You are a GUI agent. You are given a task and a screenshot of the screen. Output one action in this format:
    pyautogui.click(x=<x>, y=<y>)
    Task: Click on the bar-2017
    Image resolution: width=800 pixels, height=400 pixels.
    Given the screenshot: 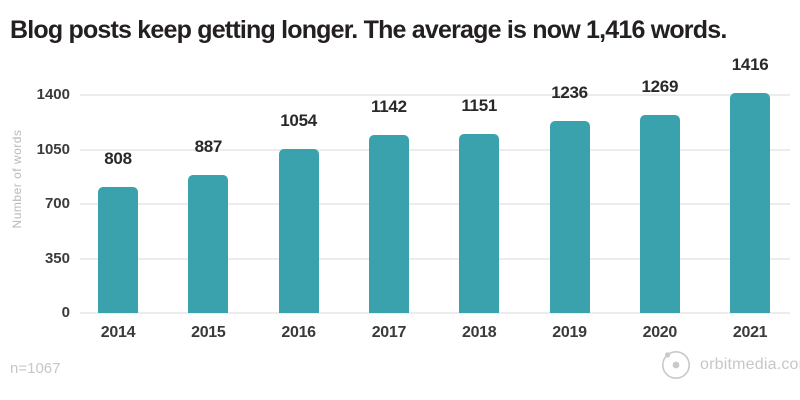 What is the action you would take?
    pyautogui.click(x=388, y=224)
    